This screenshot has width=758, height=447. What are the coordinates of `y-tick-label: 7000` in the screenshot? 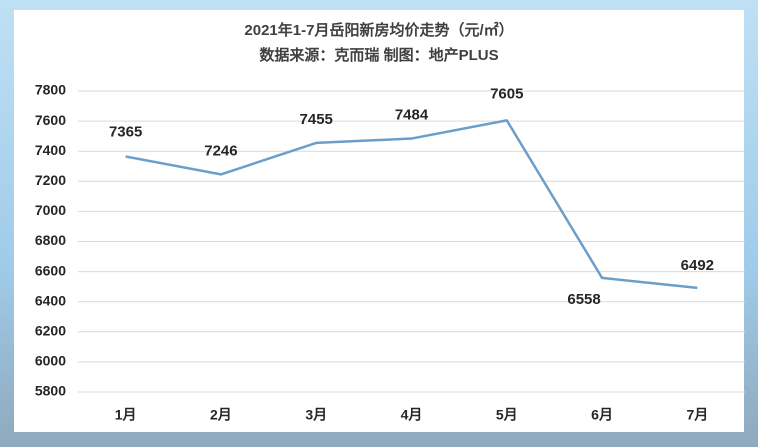 It's located at (50, 210).